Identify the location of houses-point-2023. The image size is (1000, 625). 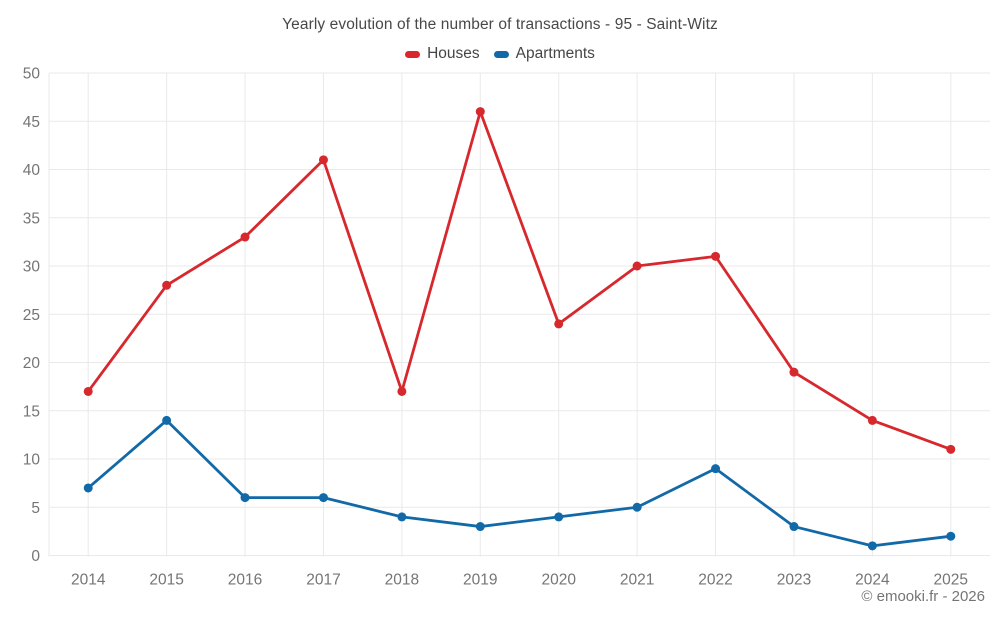
(794, 372).